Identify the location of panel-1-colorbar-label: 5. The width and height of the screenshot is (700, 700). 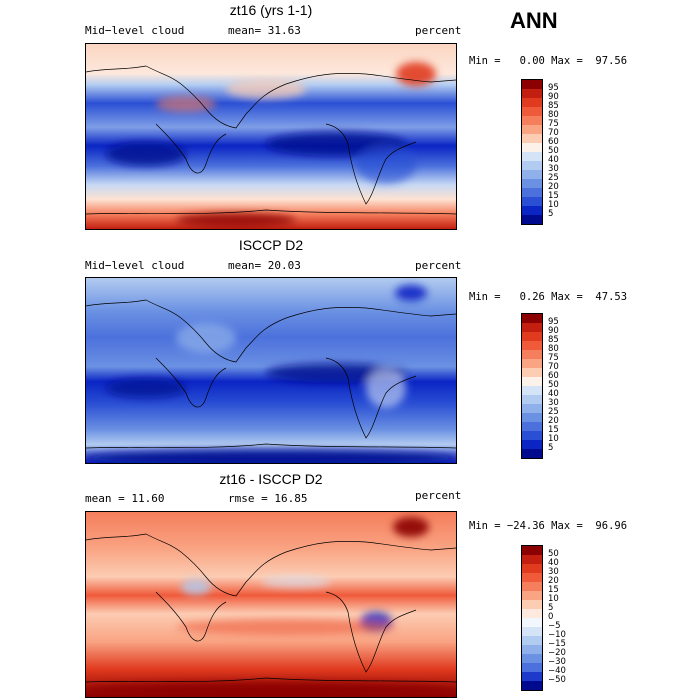
(551, 214).